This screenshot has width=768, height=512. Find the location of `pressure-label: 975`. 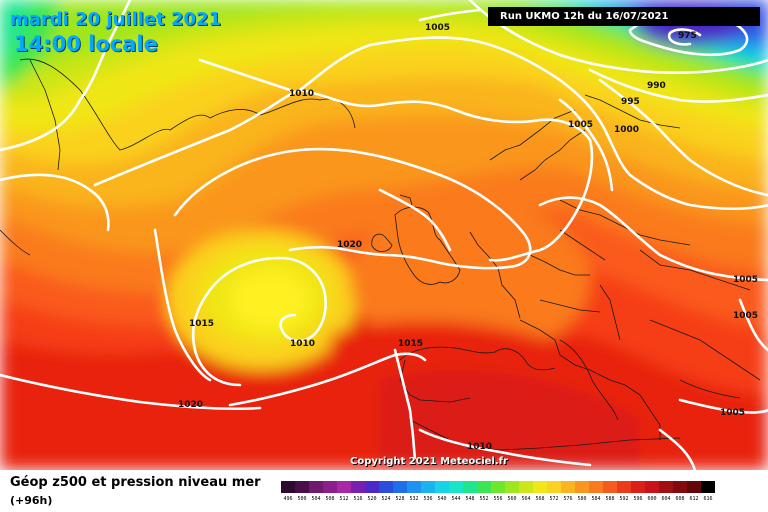

pressure-label: 975 is located at coordinates (687, 36).